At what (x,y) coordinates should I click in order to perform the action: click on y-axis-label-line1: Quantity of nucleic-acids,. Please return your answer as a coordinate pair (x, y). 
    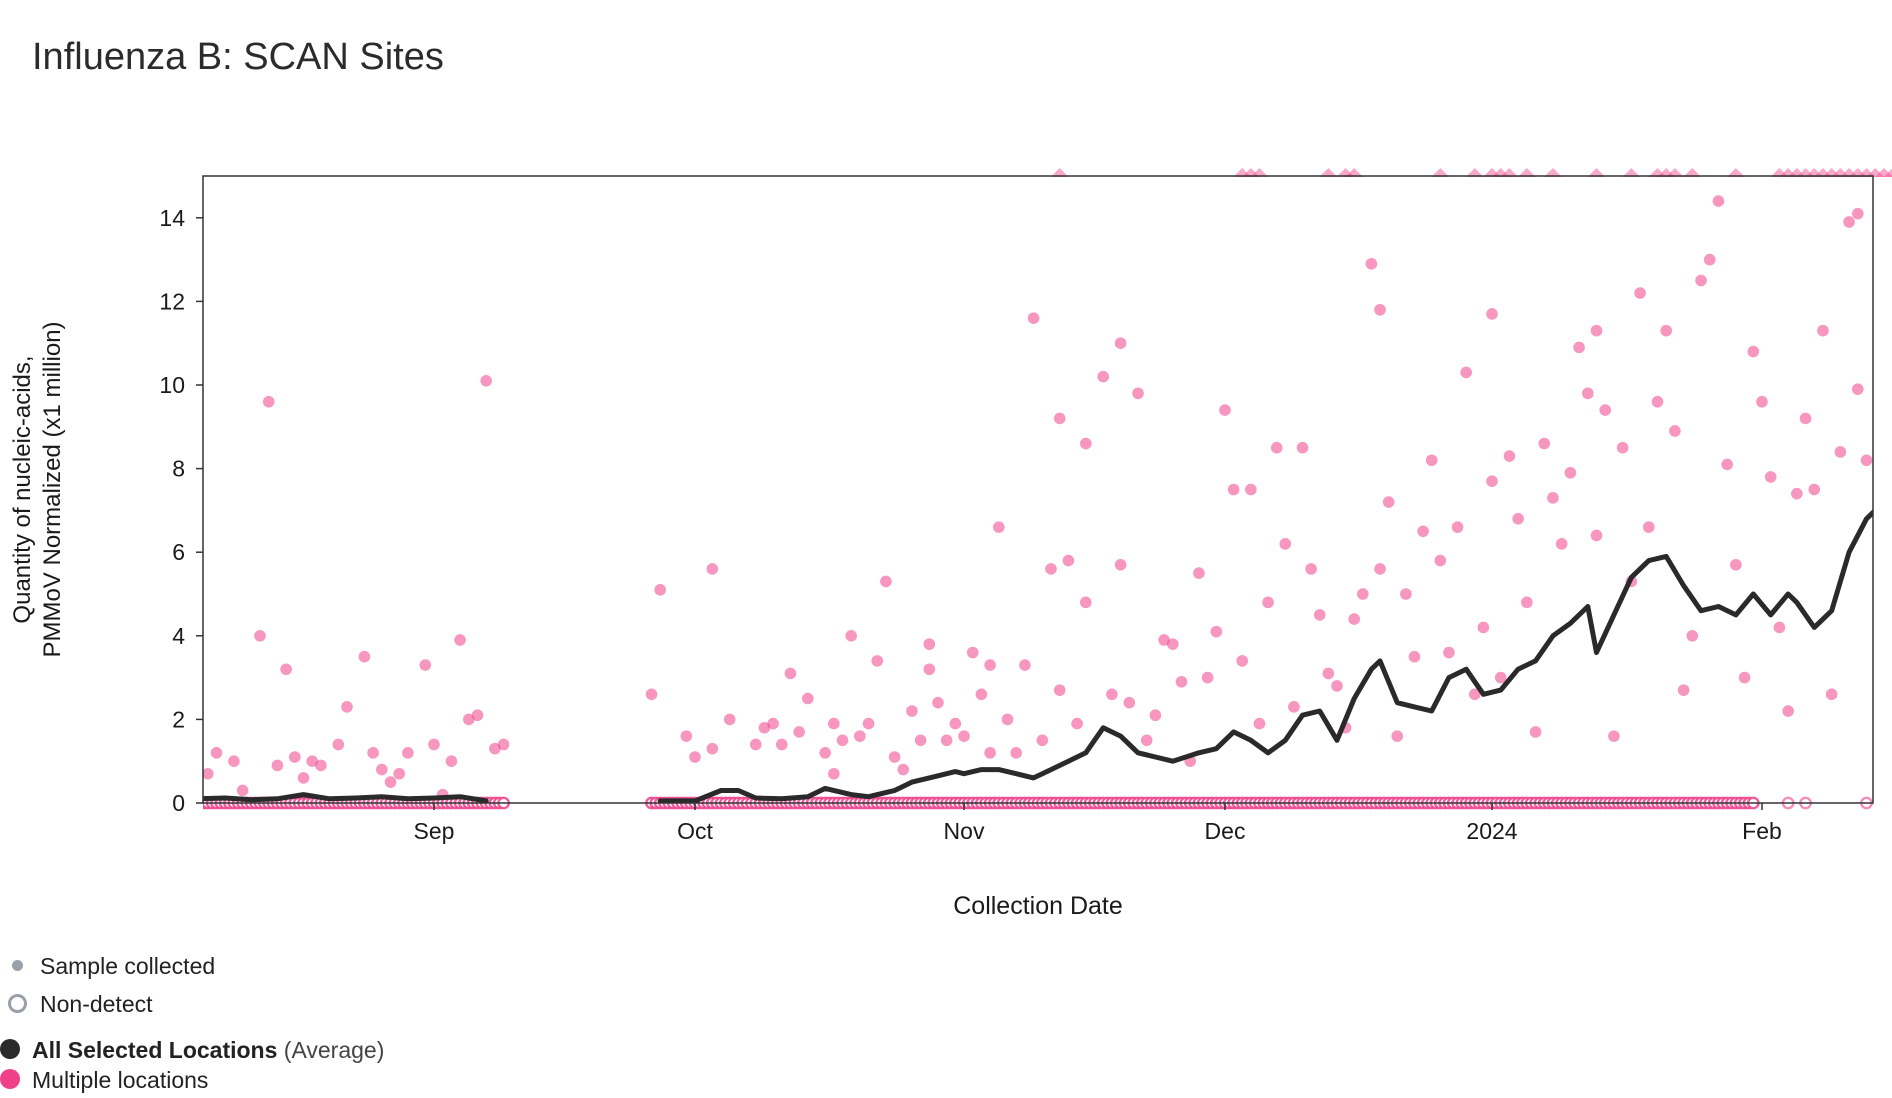
    Looking at the image, I should click on (22, 489).